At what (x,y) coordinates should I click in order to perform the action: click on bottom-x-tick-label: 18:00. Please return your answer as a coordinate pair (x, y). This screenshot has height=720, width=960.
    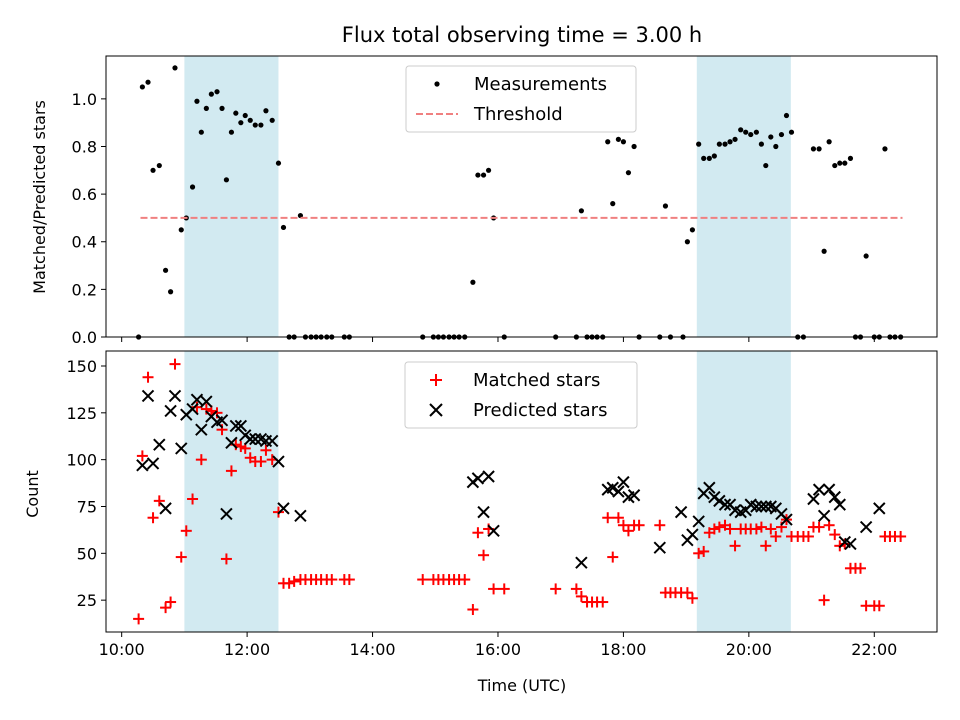
    Looking at the image, I should click on (623, 649).